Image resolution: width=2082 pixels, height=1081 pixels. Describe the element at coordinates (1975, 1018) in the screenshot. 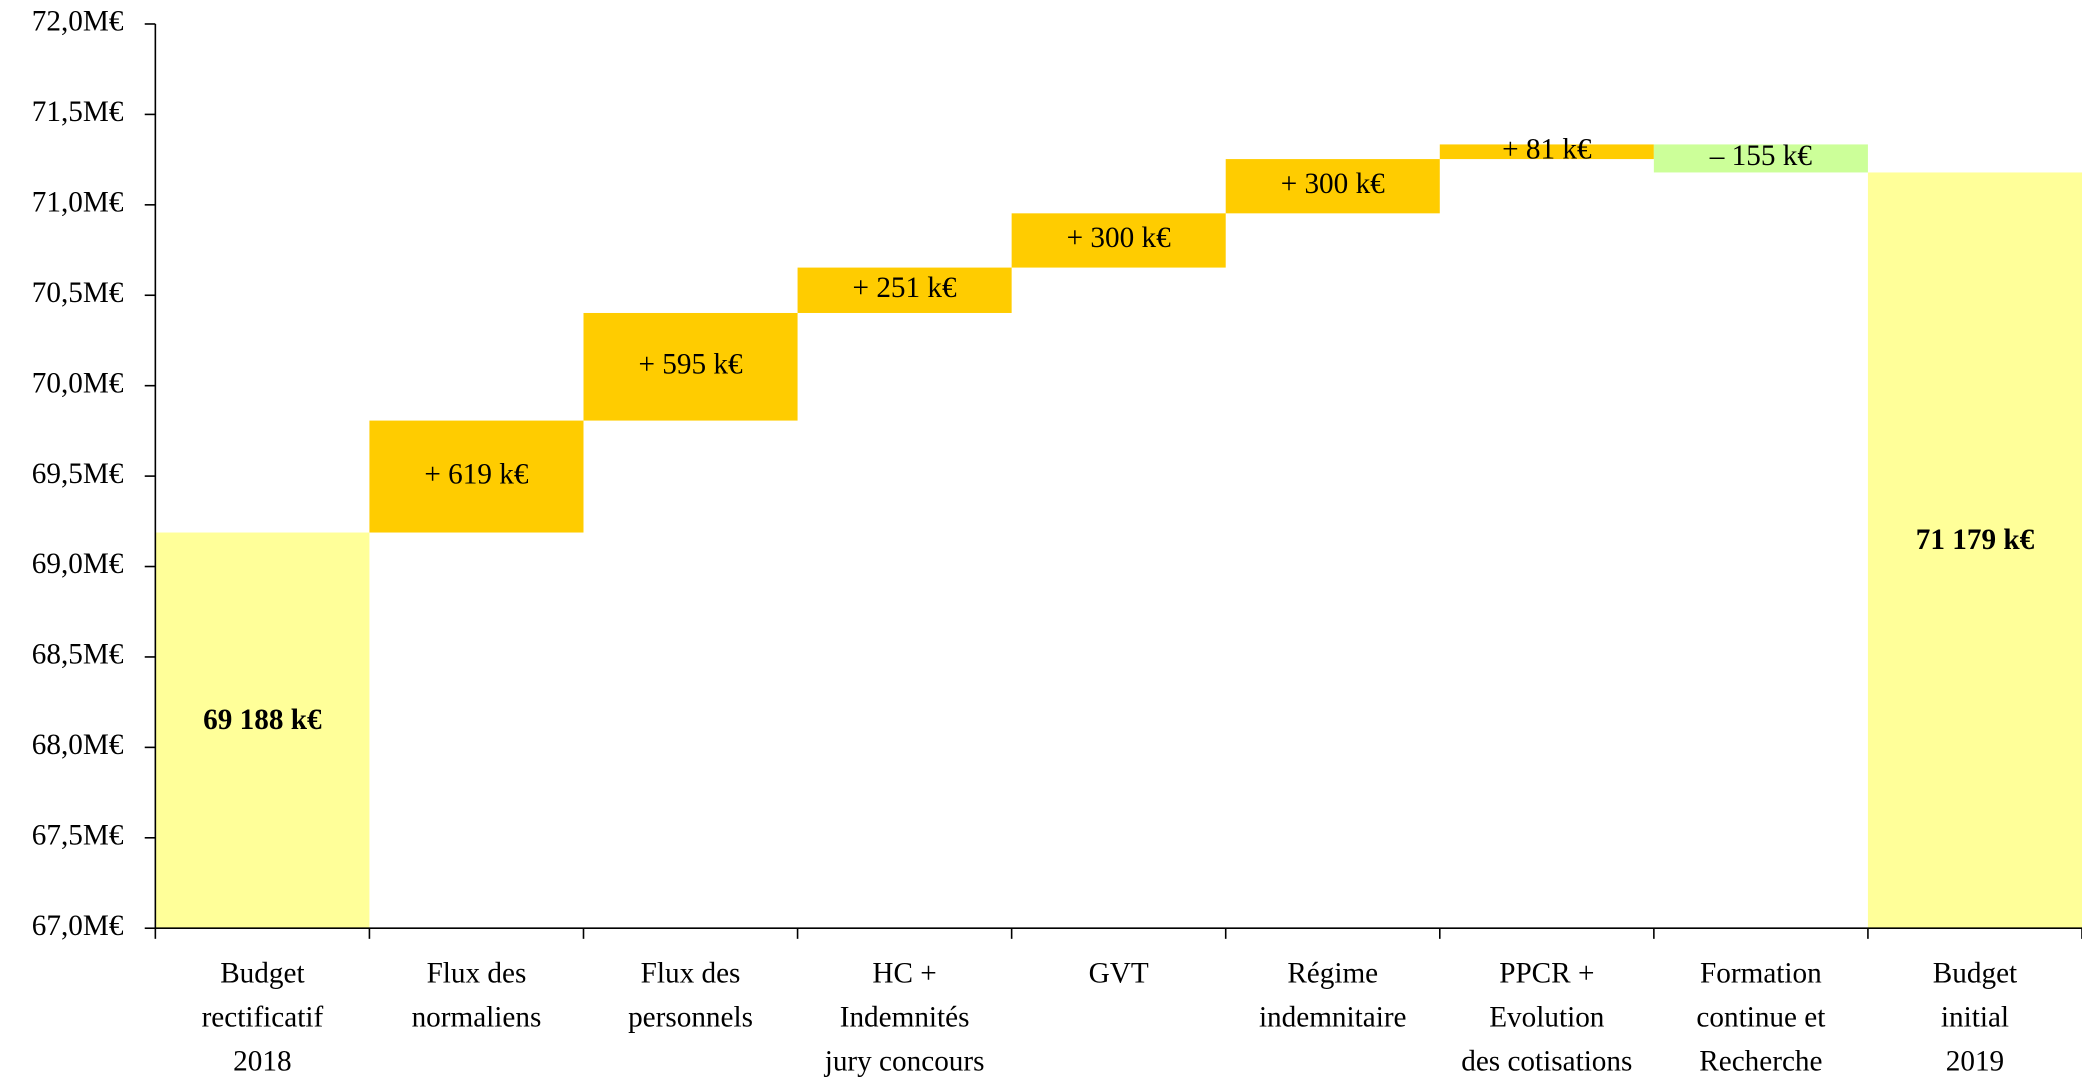

I see `x-tick-label: initial` at that location.